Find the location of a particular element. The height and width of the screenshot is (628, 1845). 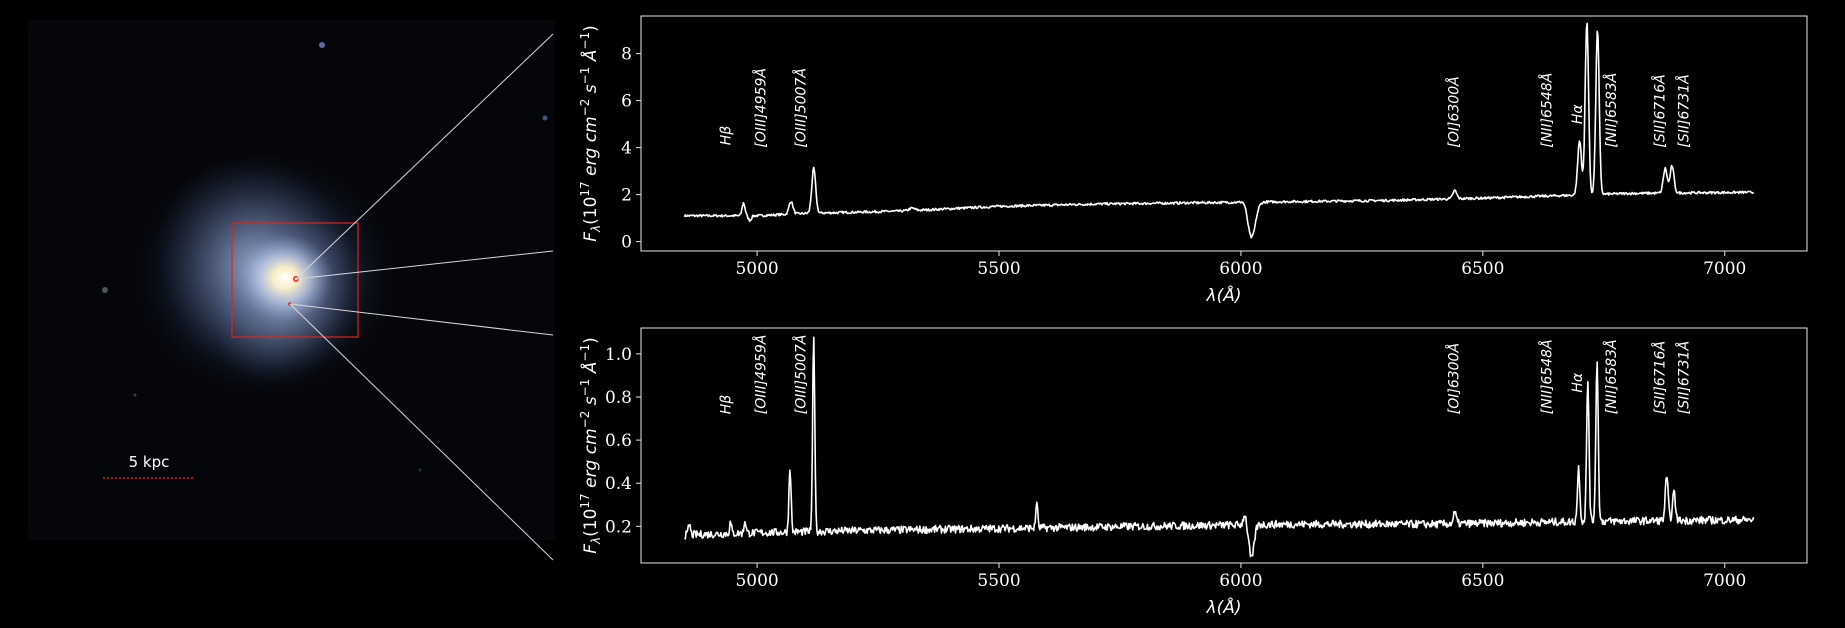

y-tick-label: 0.6 is located at coordinates (618, 441).